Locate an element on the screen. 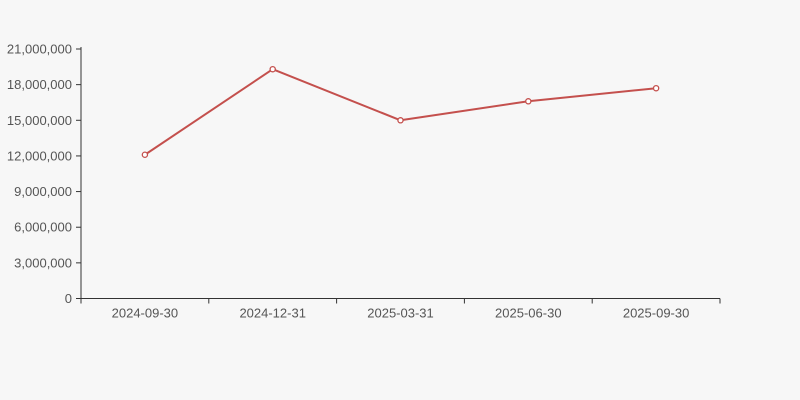 The width and height of the screenshot is (800, 400). y-tick-label: 21,000,000 is located at coordinates (39, 49).